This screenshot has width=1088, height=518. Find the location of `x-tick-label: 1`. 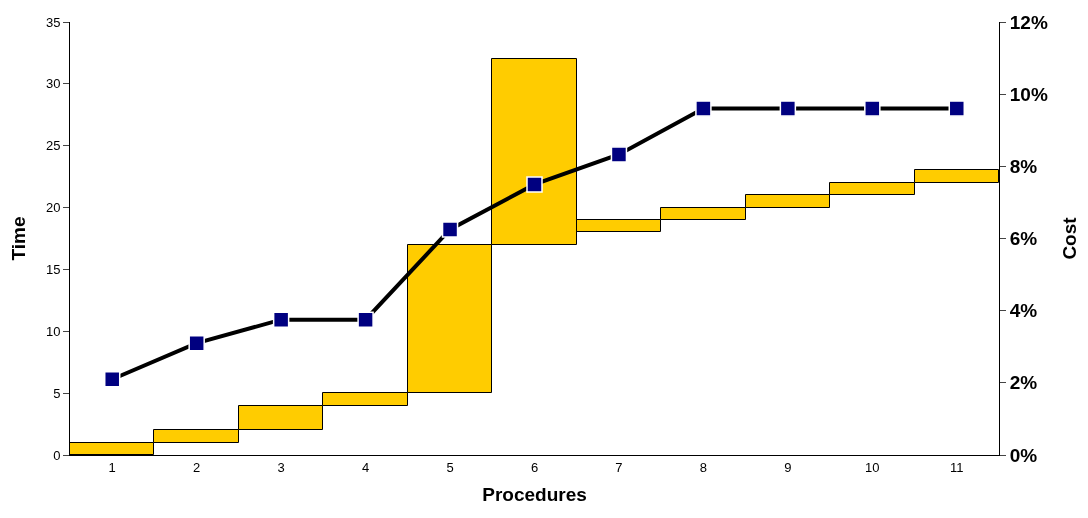

x-tick-label: 1 is located at coordinates (112, 467).